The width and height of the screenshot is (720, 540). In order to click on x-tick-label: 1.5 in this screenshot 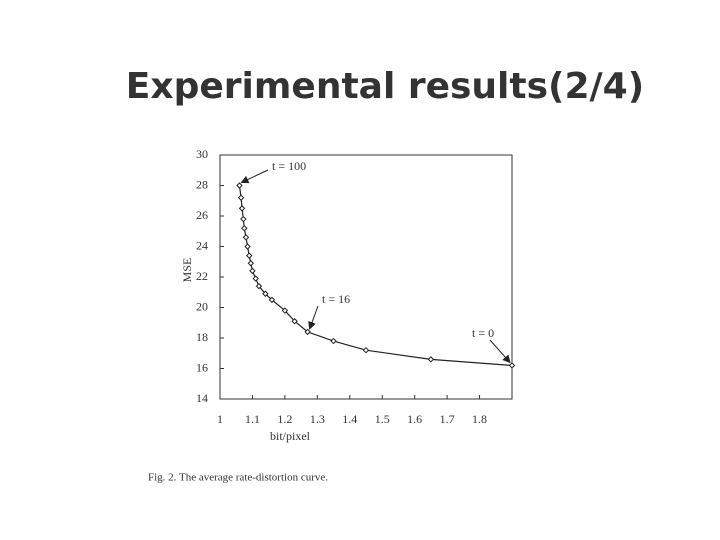, I will do `click(382, 419)`.